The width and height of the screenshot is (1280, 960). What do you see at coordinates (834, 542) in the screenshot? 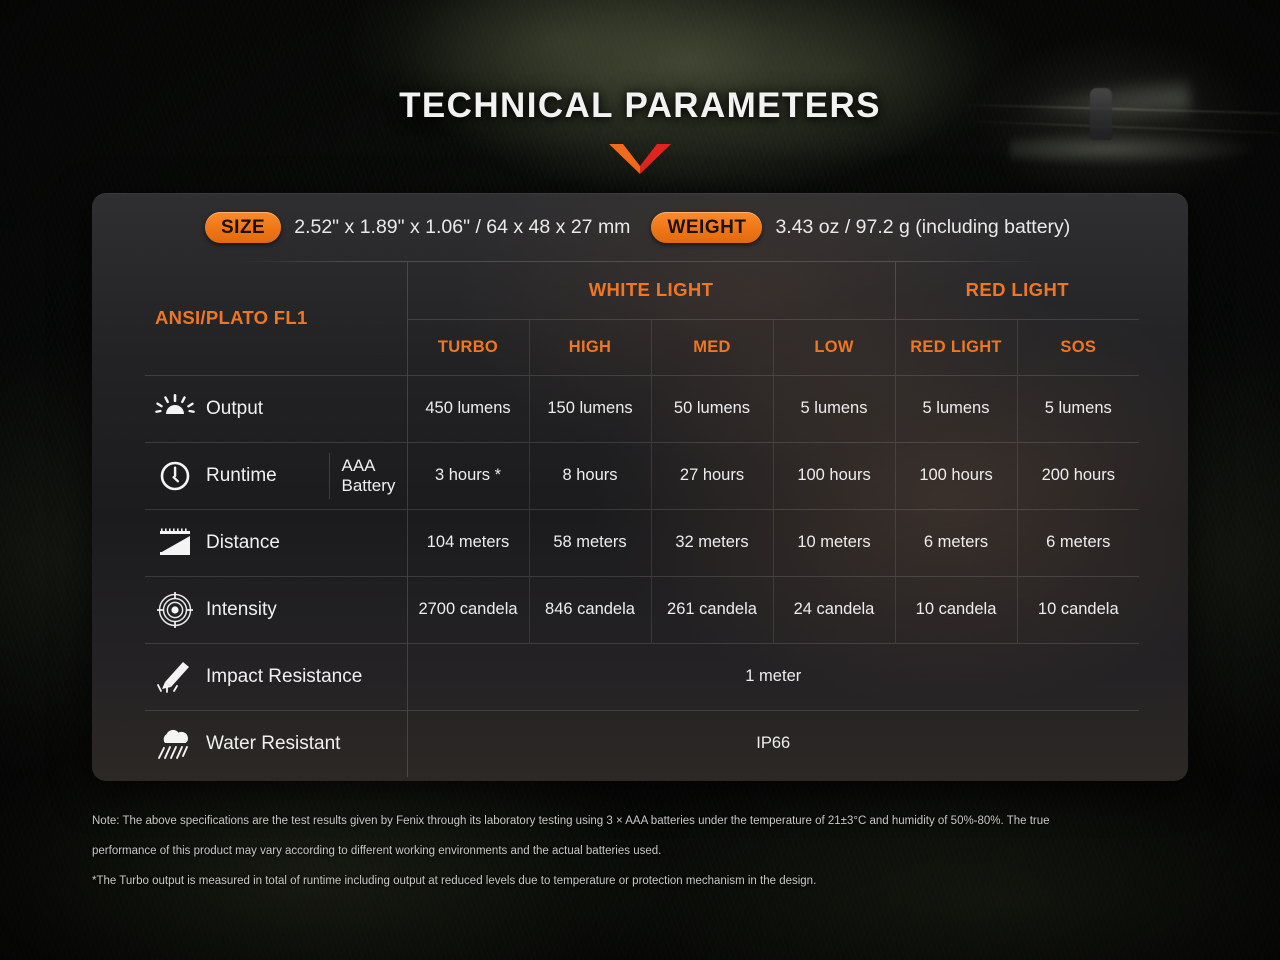
I see `cell-distance-low: 10 meters` at bounding box center [834, 542].